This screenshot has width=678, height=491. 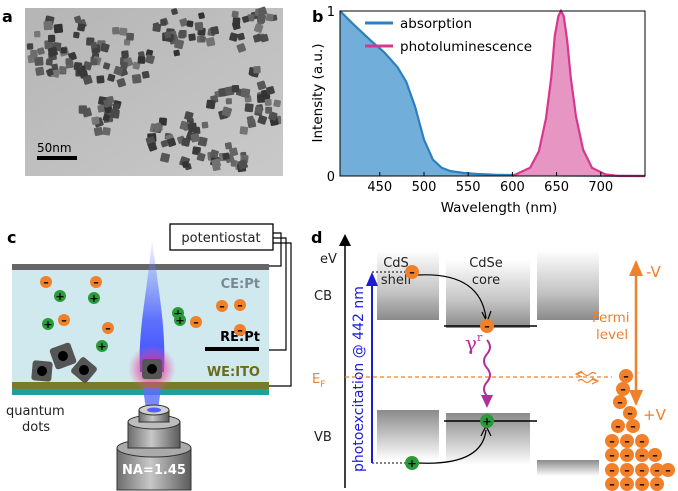 What do you see at coordinates (318, 93) in the screenshot?
I see `y-axis-label: Intensity (a.u.)` at bounding box center [318, 93].